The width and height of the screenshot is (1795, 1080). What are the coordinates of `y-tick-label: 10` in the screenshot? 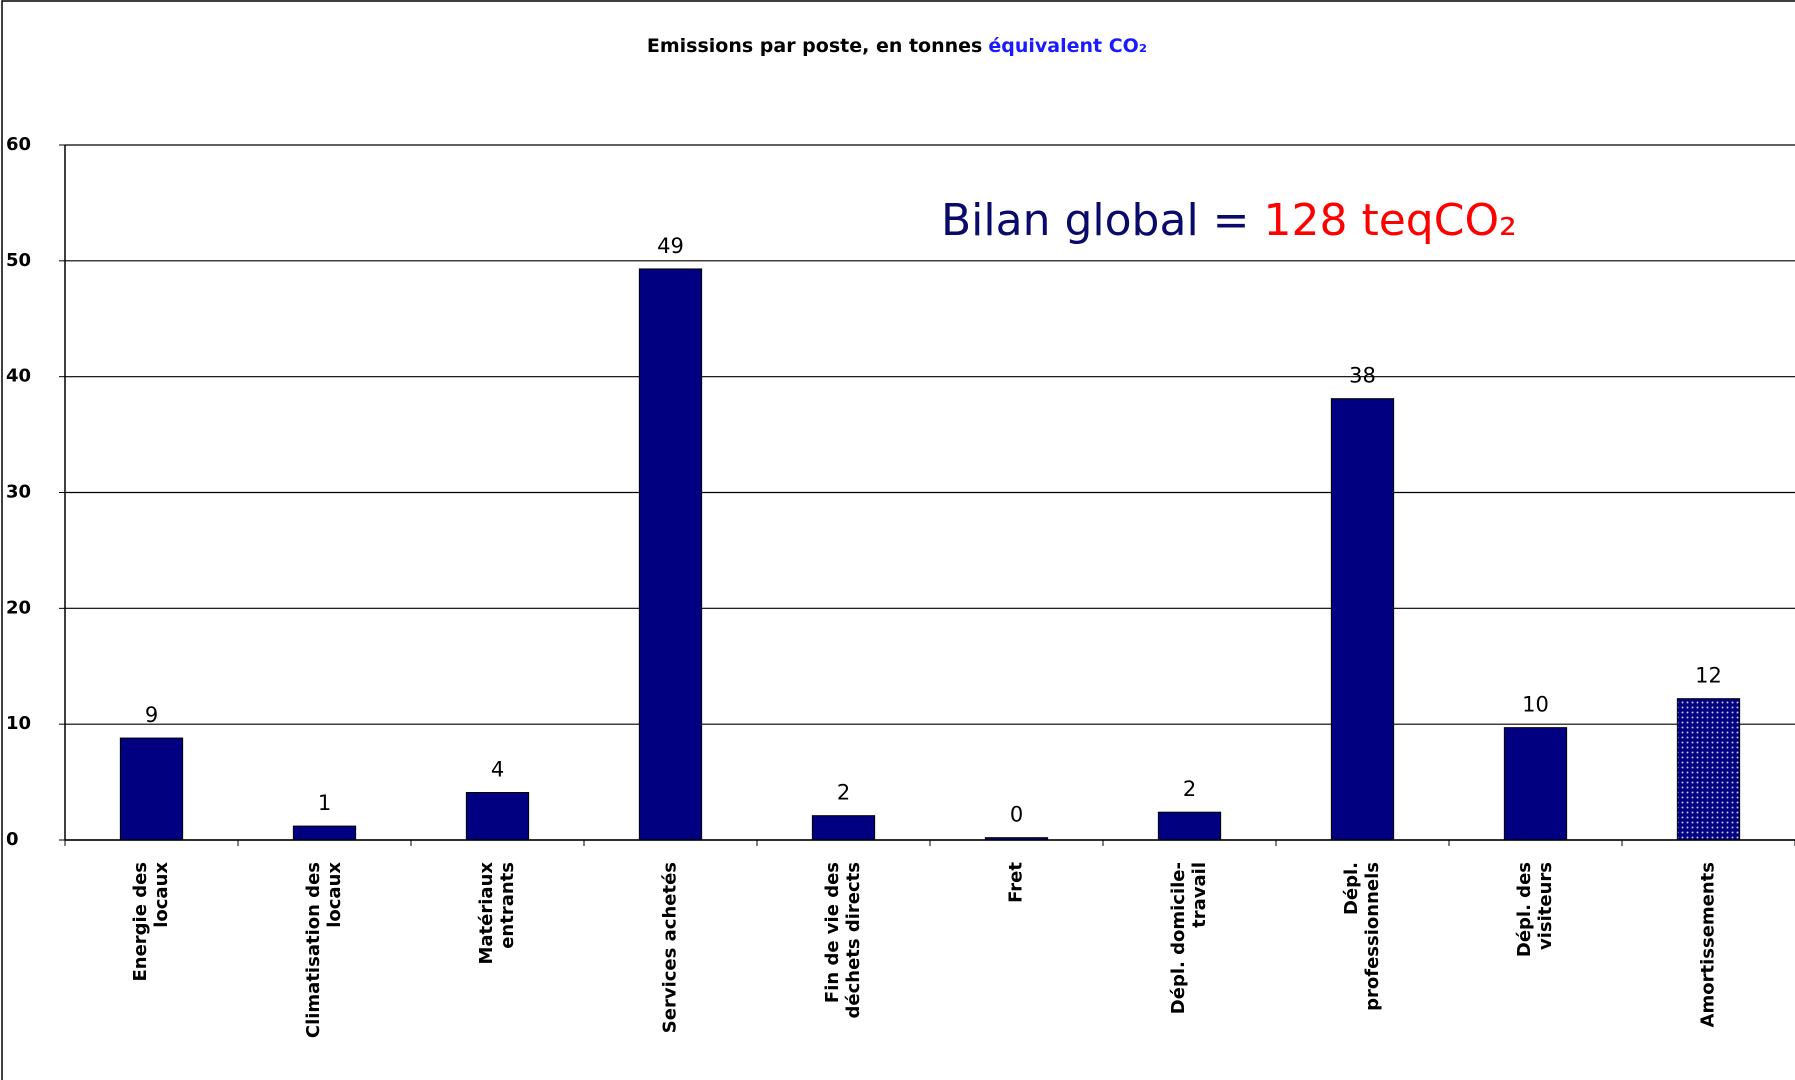 It's located at (18, 723).